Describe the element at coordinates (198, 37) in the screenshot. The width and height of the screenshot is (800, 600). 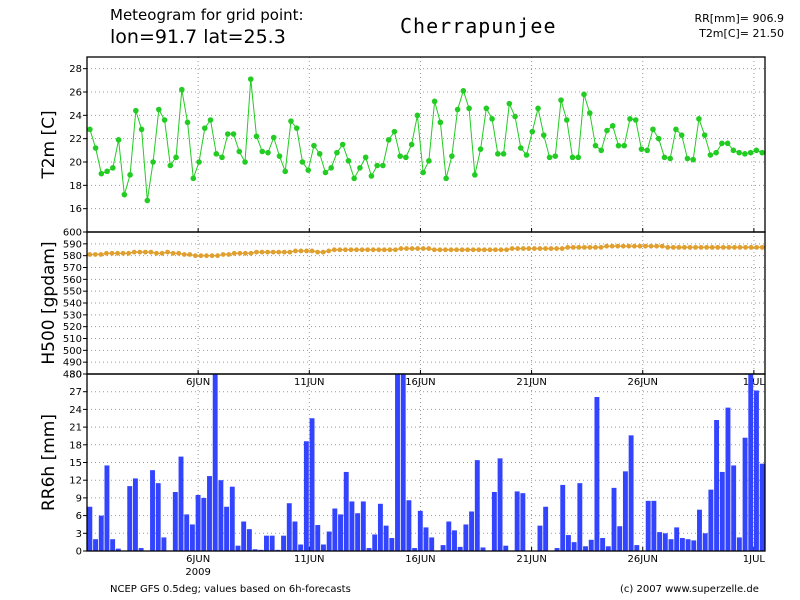
I see `header-coordinates: lon=91.7 lat=25.3` at that location.